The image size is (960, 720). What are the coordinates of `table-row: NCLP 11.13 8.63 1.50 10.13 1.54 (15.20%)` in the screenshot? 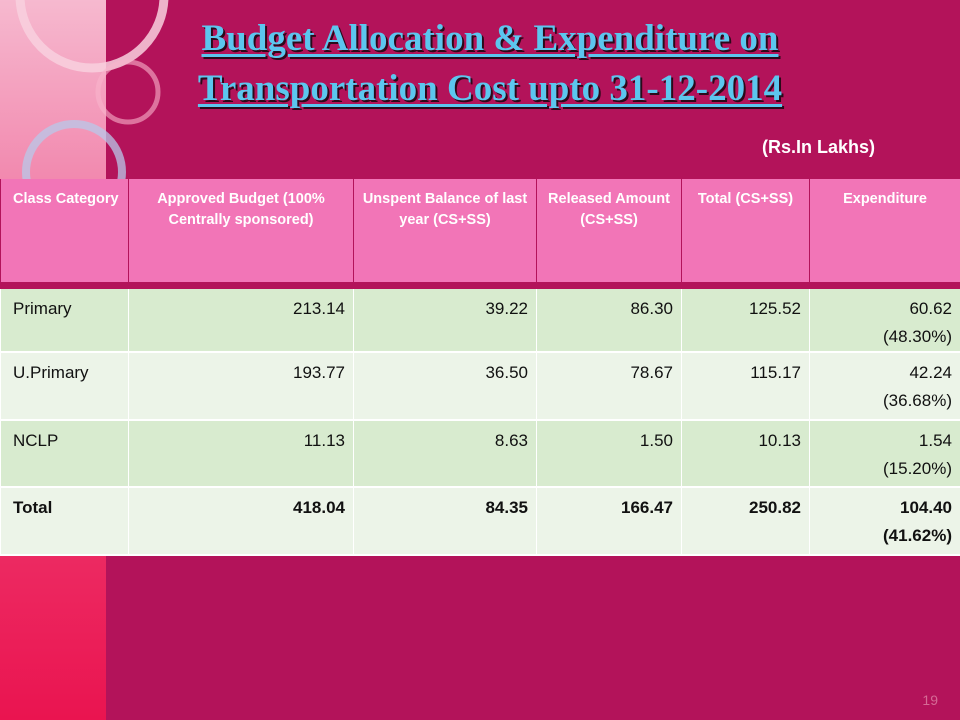 It's located at (480, 453).